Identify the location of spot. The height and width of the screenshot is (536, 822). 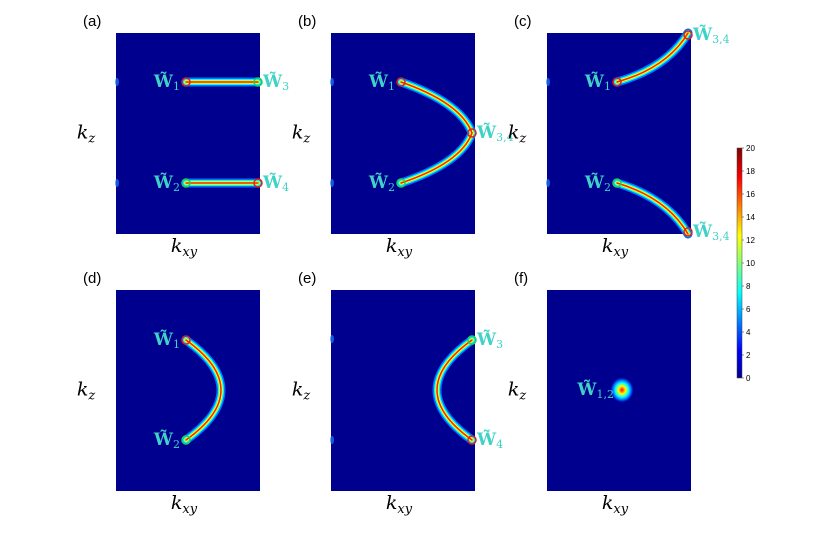
(622, 390).